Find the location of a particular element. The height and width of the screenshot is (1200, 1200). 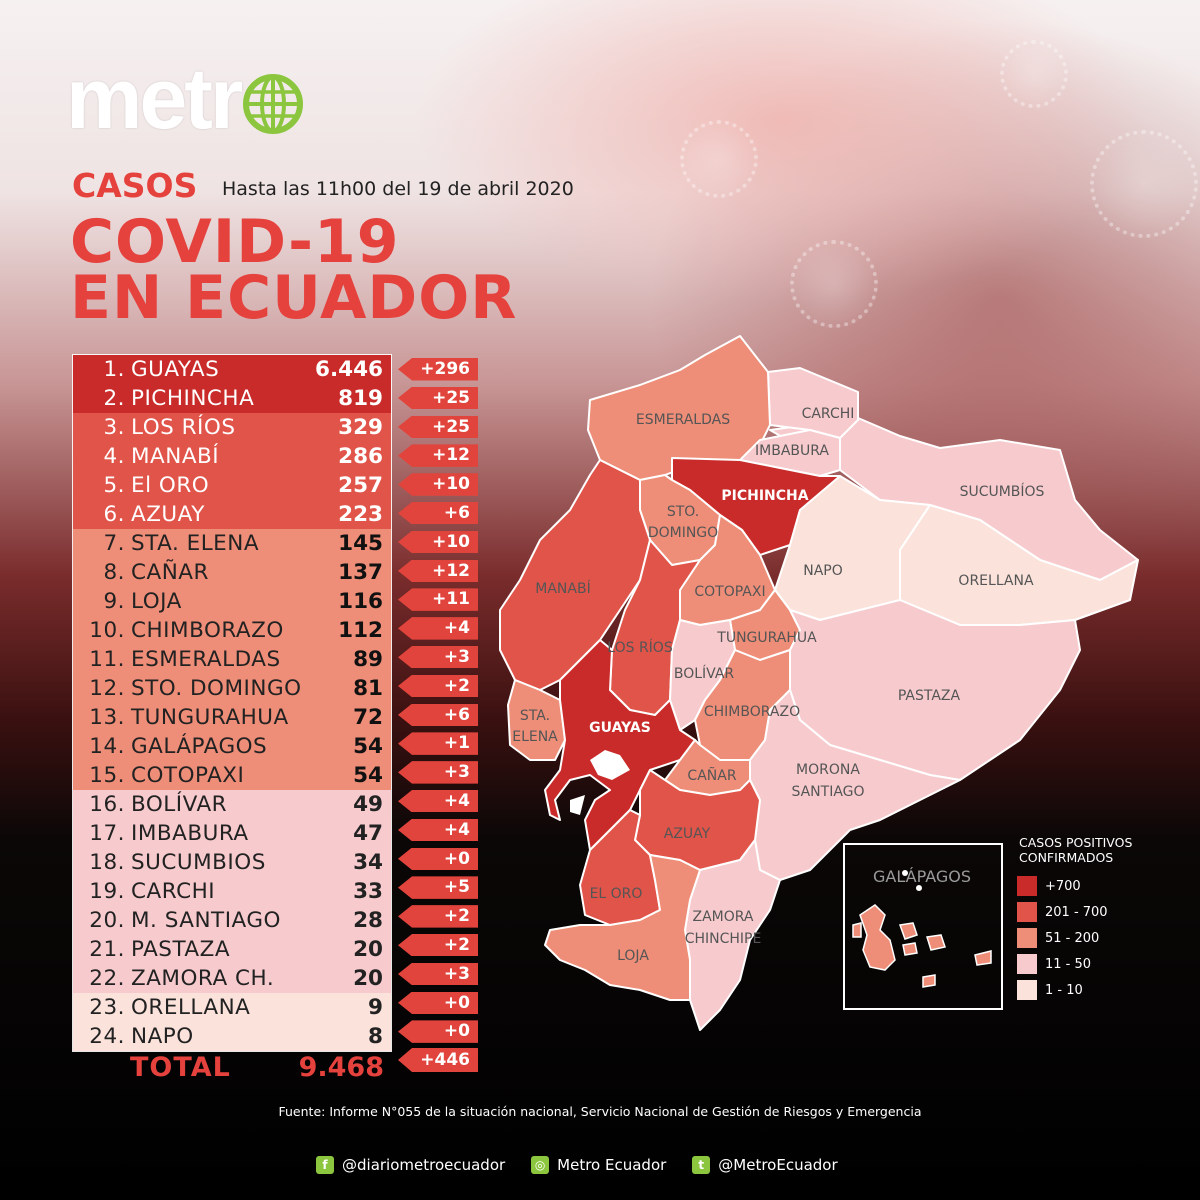

map-label-loja: LOJA is located at coordinates (633, 956).